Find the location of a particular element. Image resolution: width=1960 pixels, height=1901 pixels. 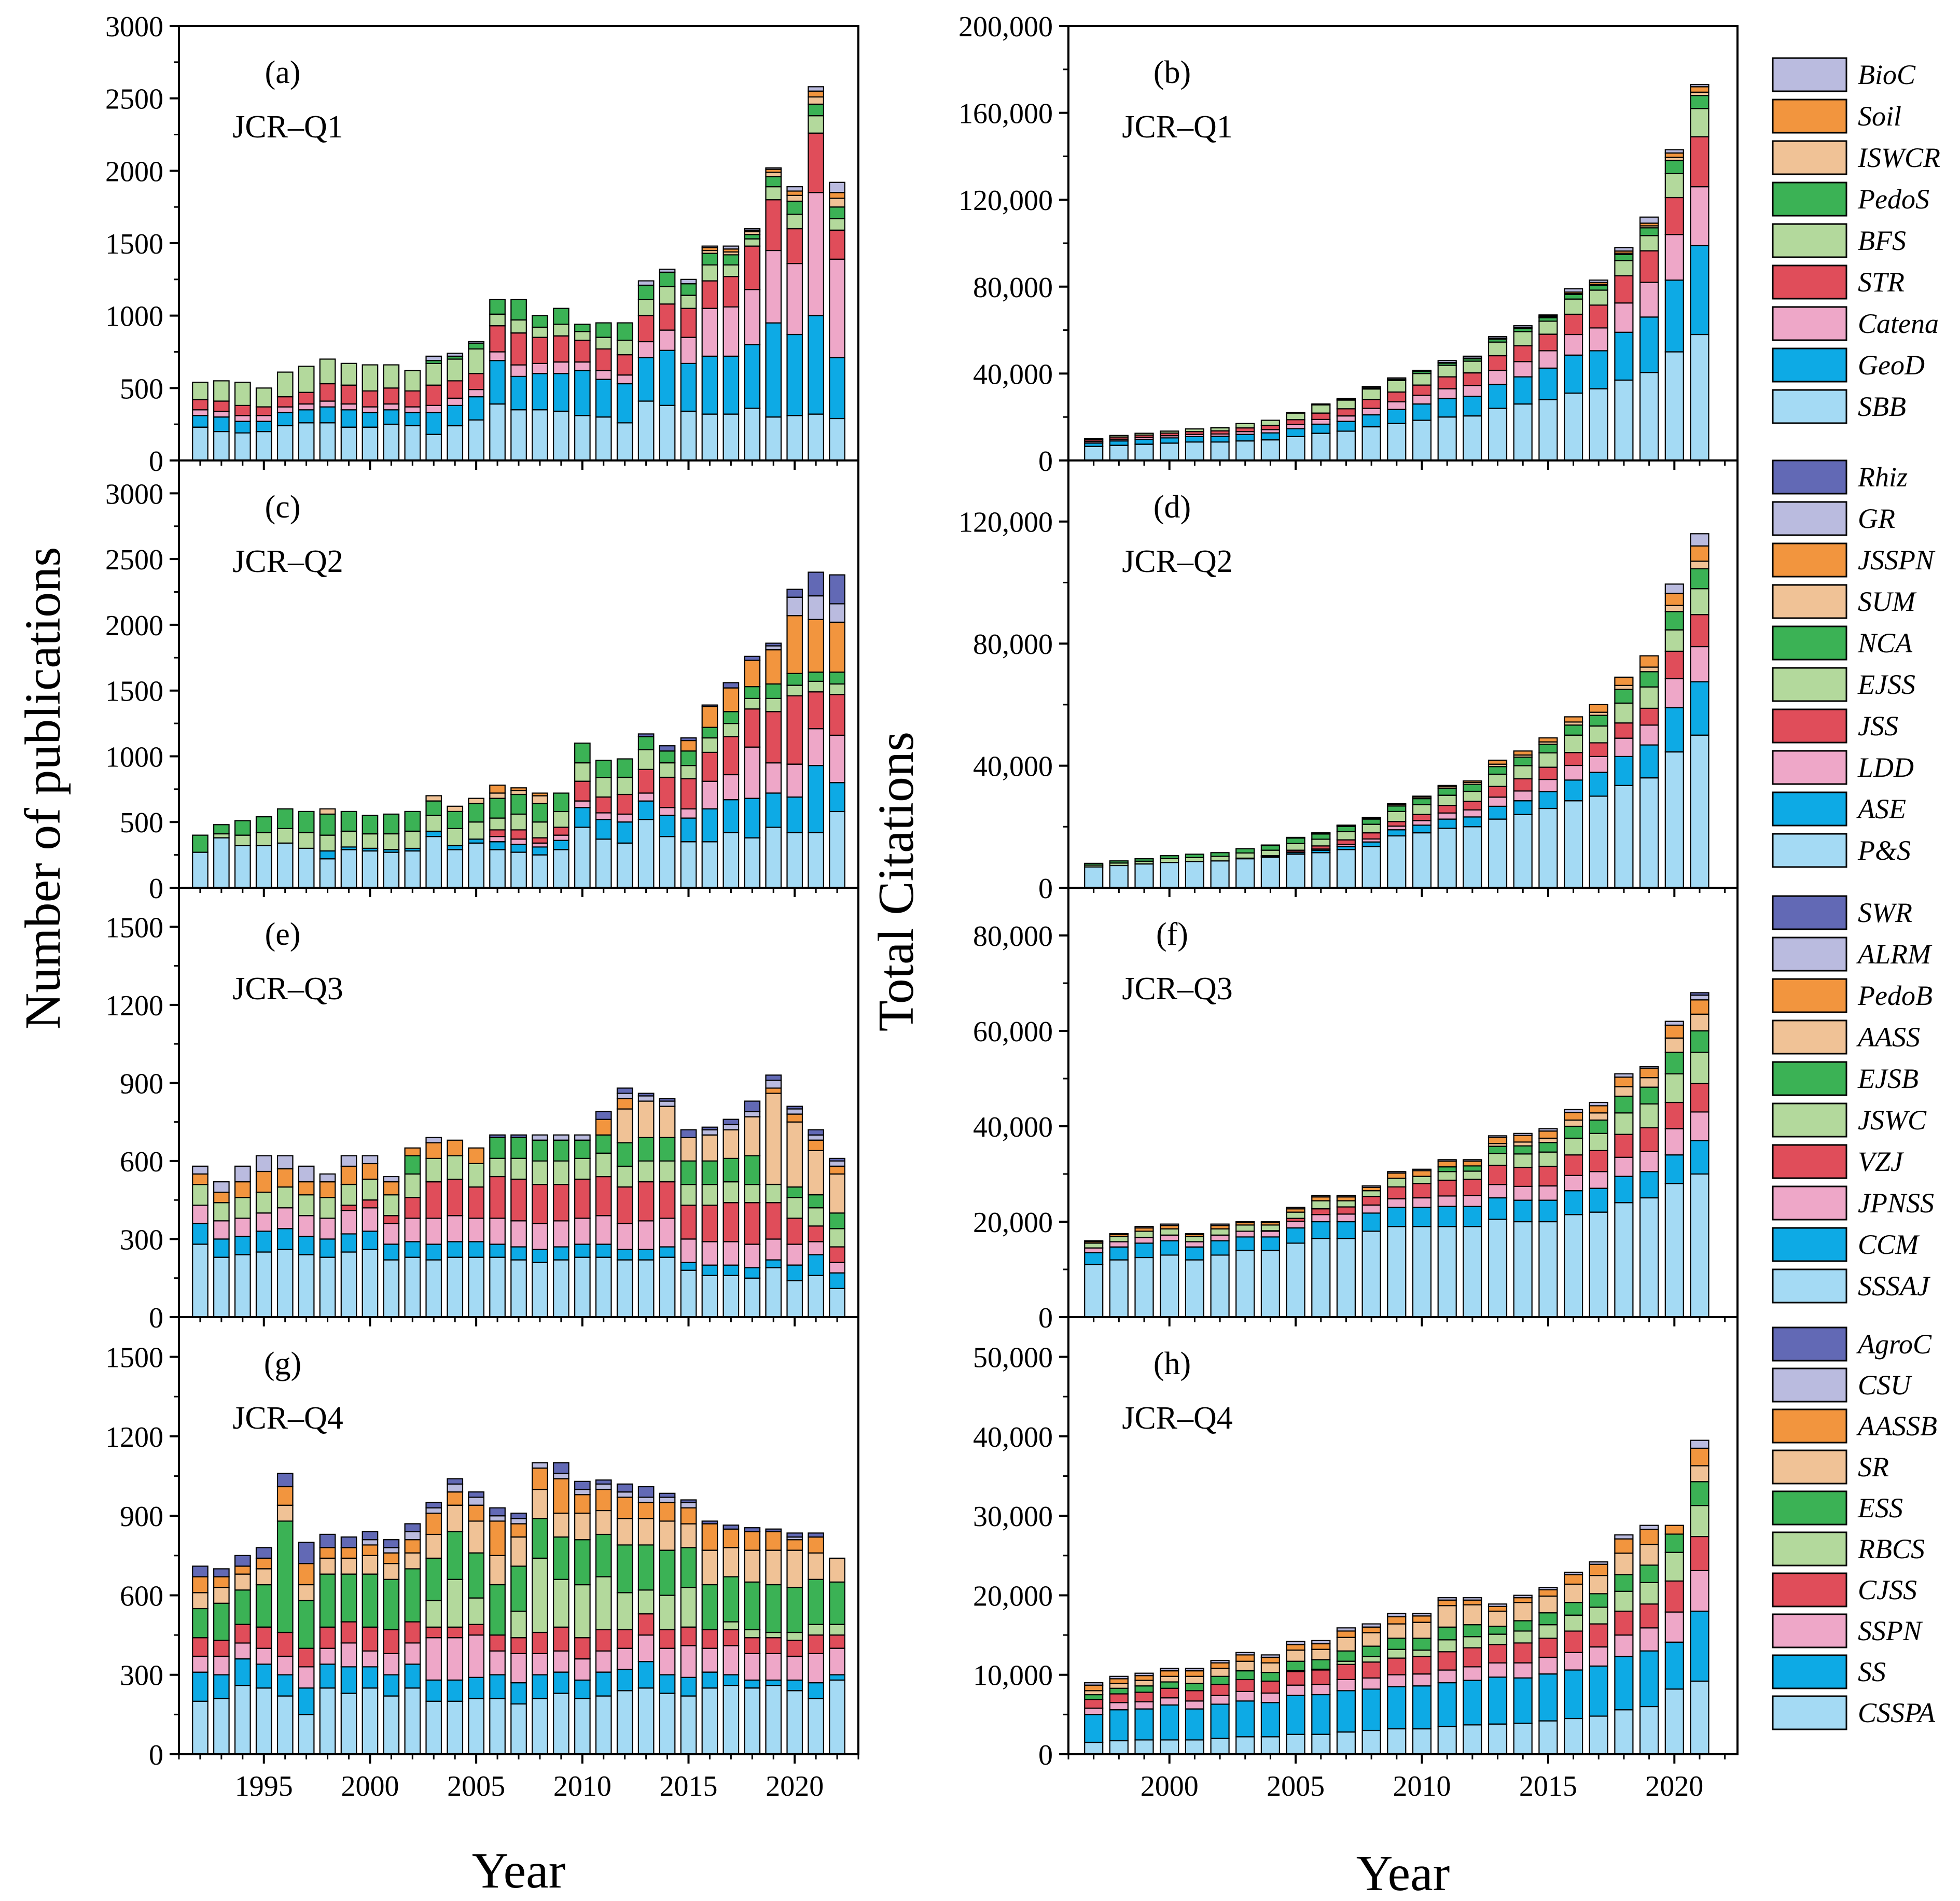

bar-segment-agroc is located at coordinates (752, 1530).